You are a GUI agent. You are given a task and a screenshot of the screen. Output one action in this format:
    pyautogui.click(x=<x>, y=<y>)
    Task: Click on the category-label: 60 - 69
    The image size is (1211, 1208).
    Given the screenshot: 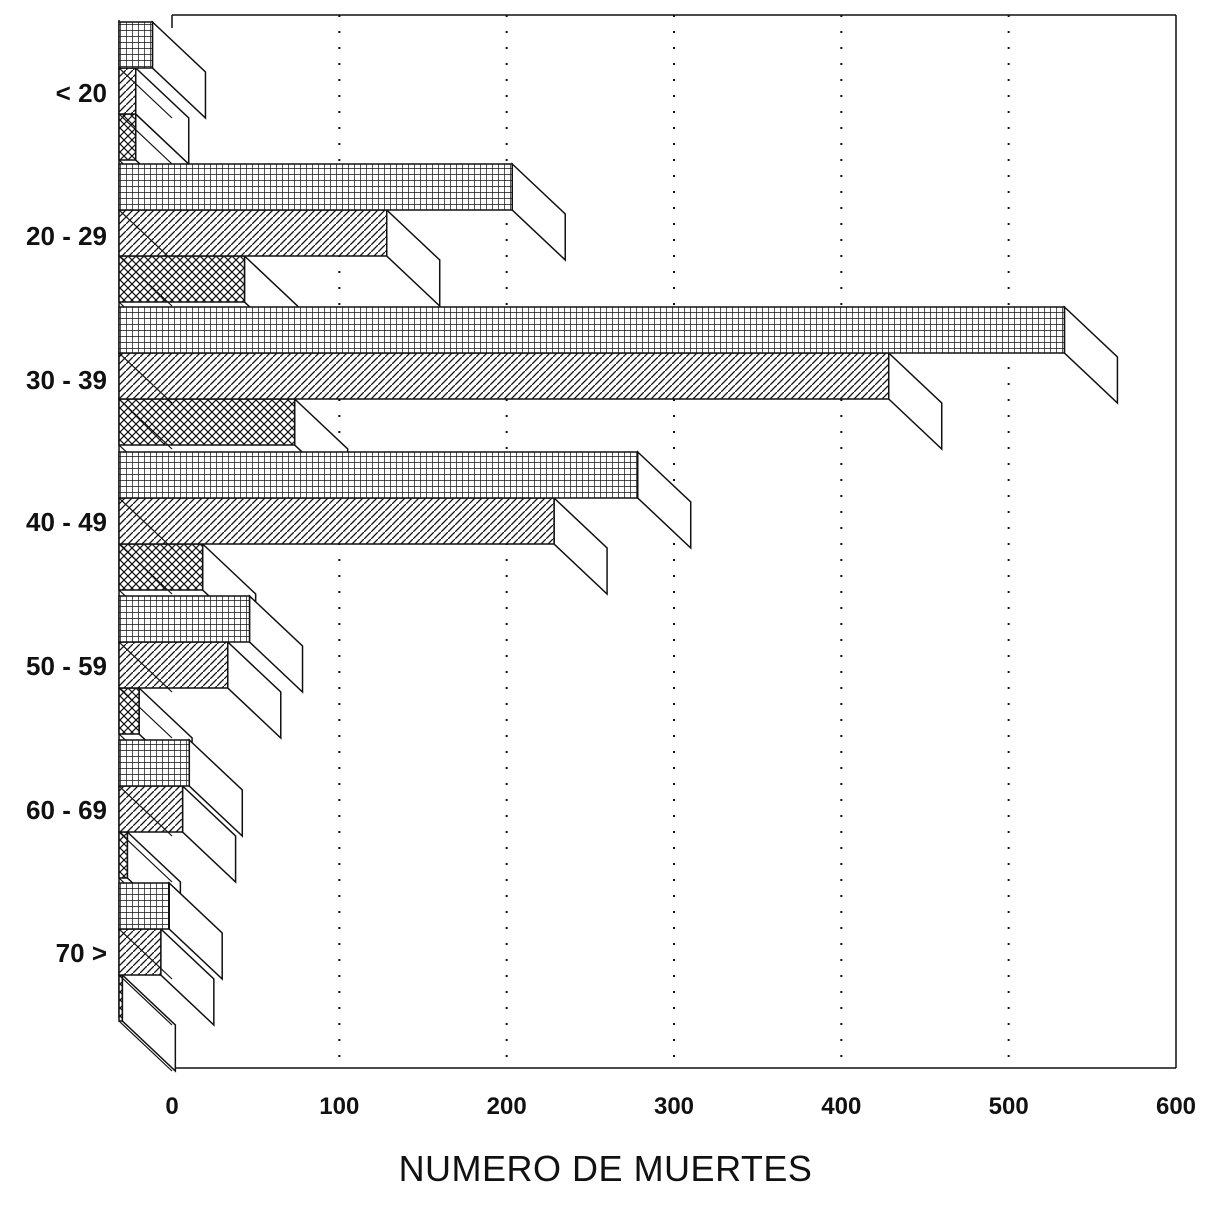 What is the action you would take?
    pyautogui.click(x=66, y=810)
    